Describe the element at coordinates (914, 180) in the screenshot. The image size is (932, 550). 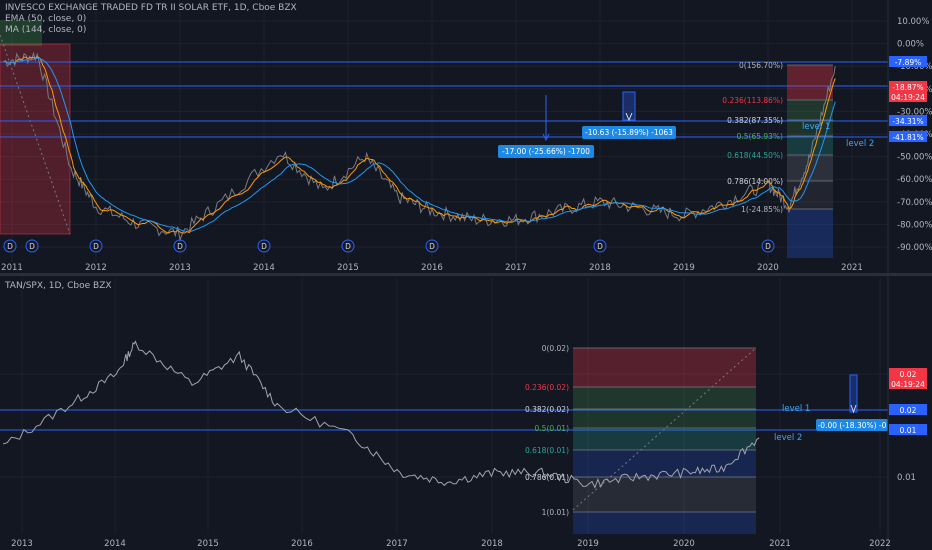
I see `top-y-tick: -60.00%` at that location.